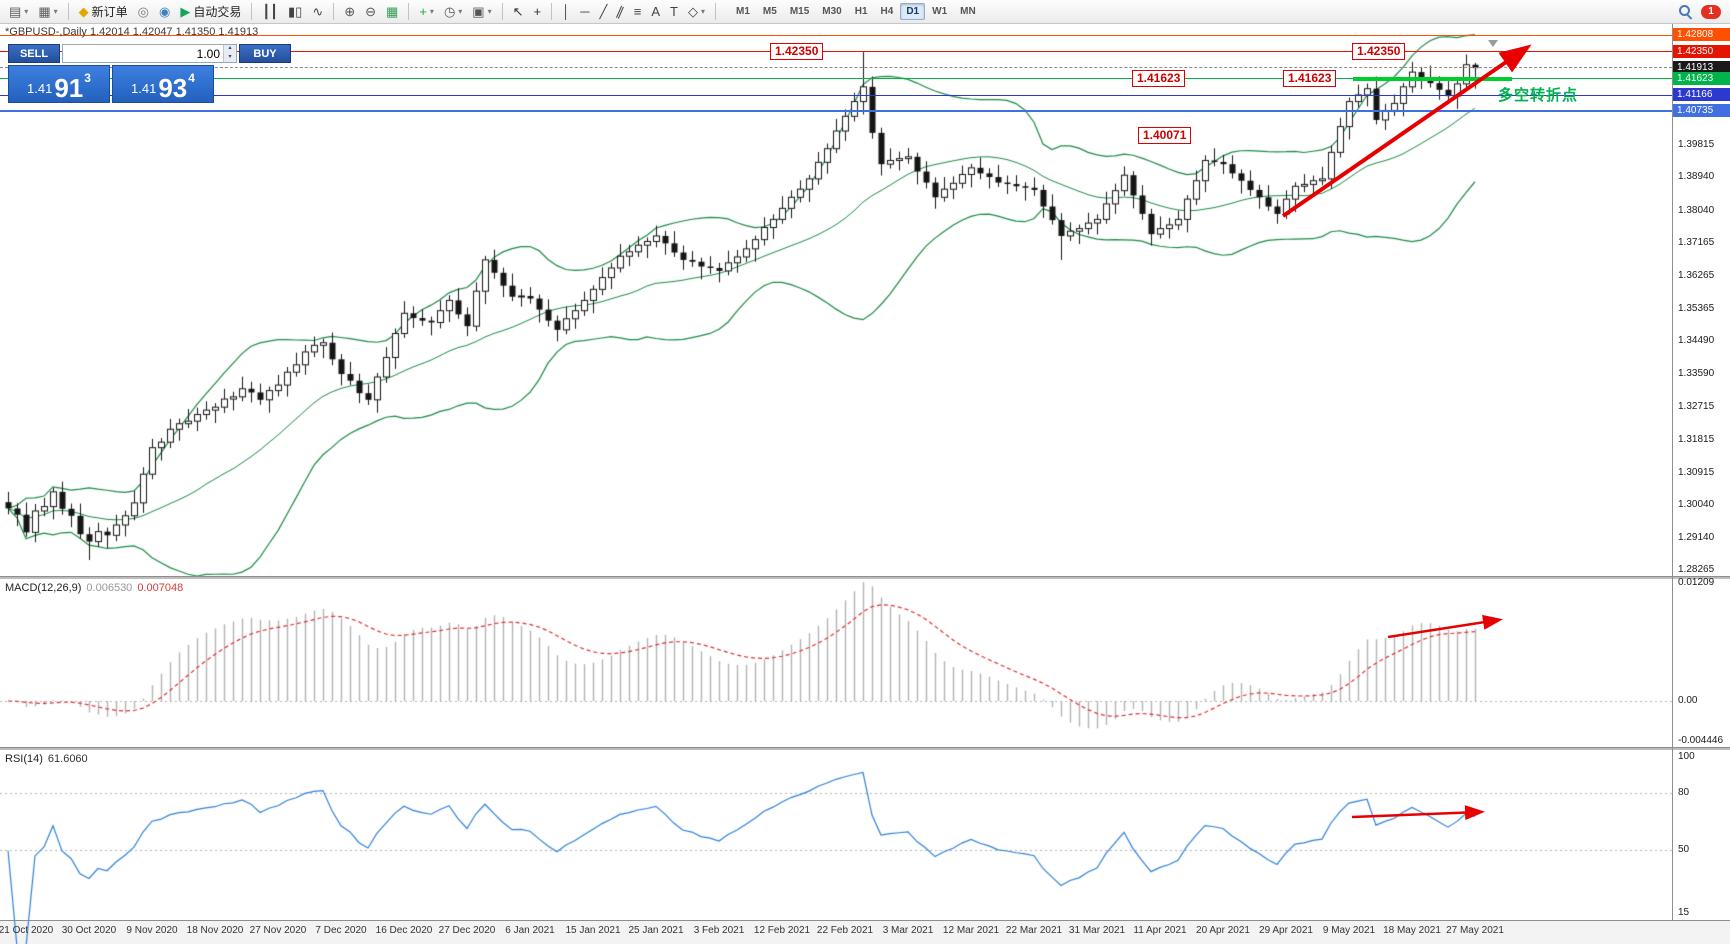 Image resolution: width=1730 pixels, height=944 pixels. I want to click on hline-1.41166, so click(836, 95).